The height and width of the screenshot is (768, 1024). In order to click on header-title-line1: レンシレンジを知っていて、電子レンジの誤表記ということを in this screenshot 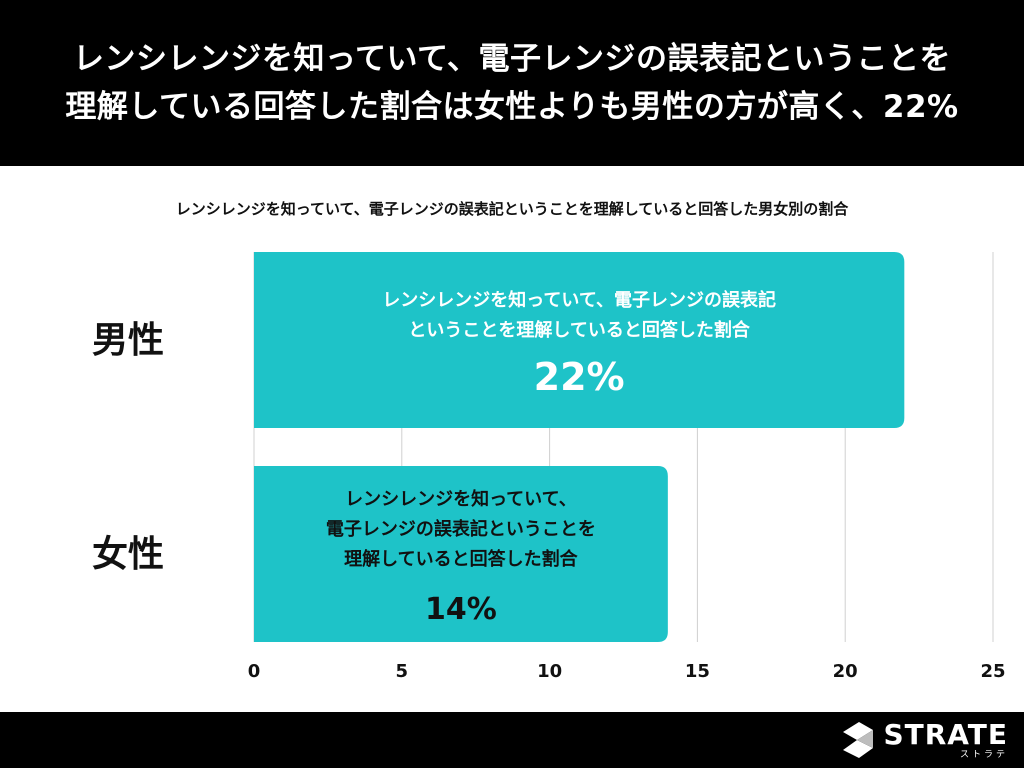, I will do `click(512, 59)`.